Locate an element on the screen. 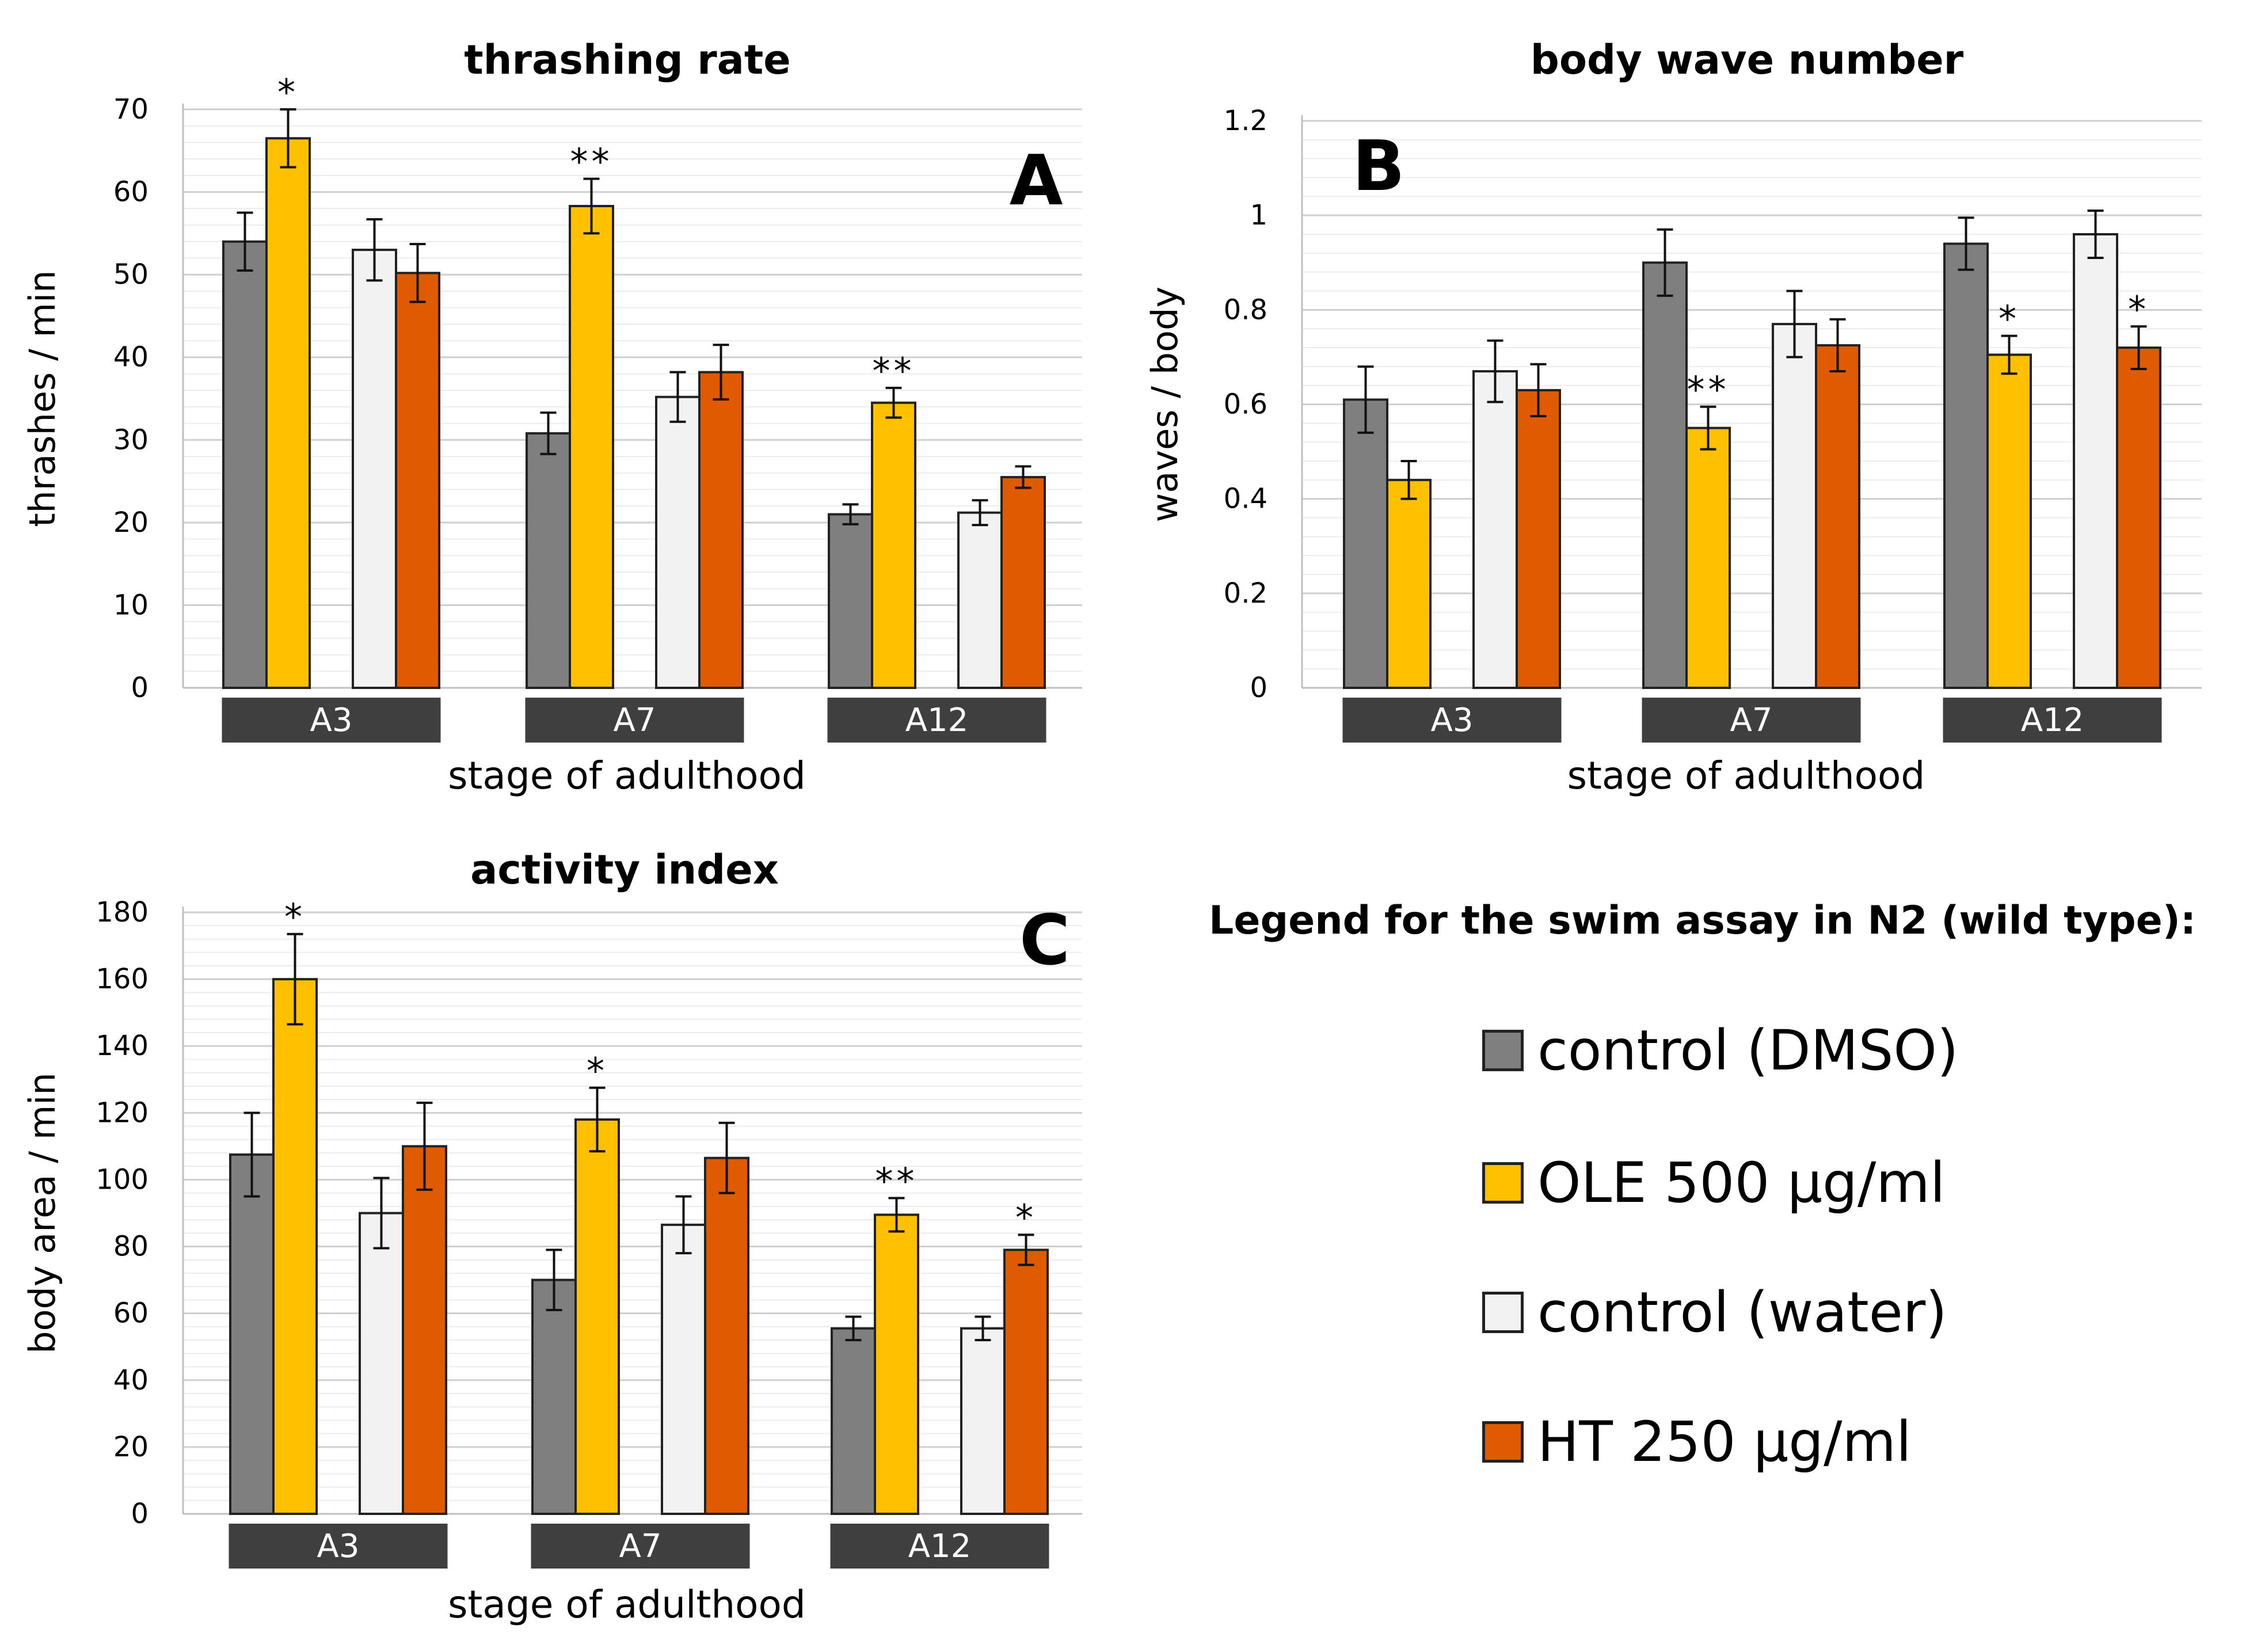  category-box-a3 is located at coordinates (1452, 720).